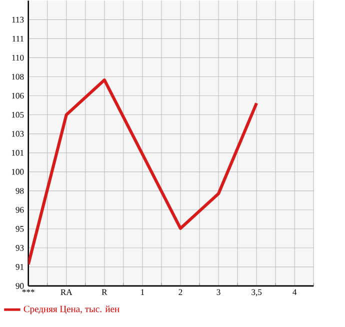  I want to click on y-tick-label: 91, so click(20, 267).